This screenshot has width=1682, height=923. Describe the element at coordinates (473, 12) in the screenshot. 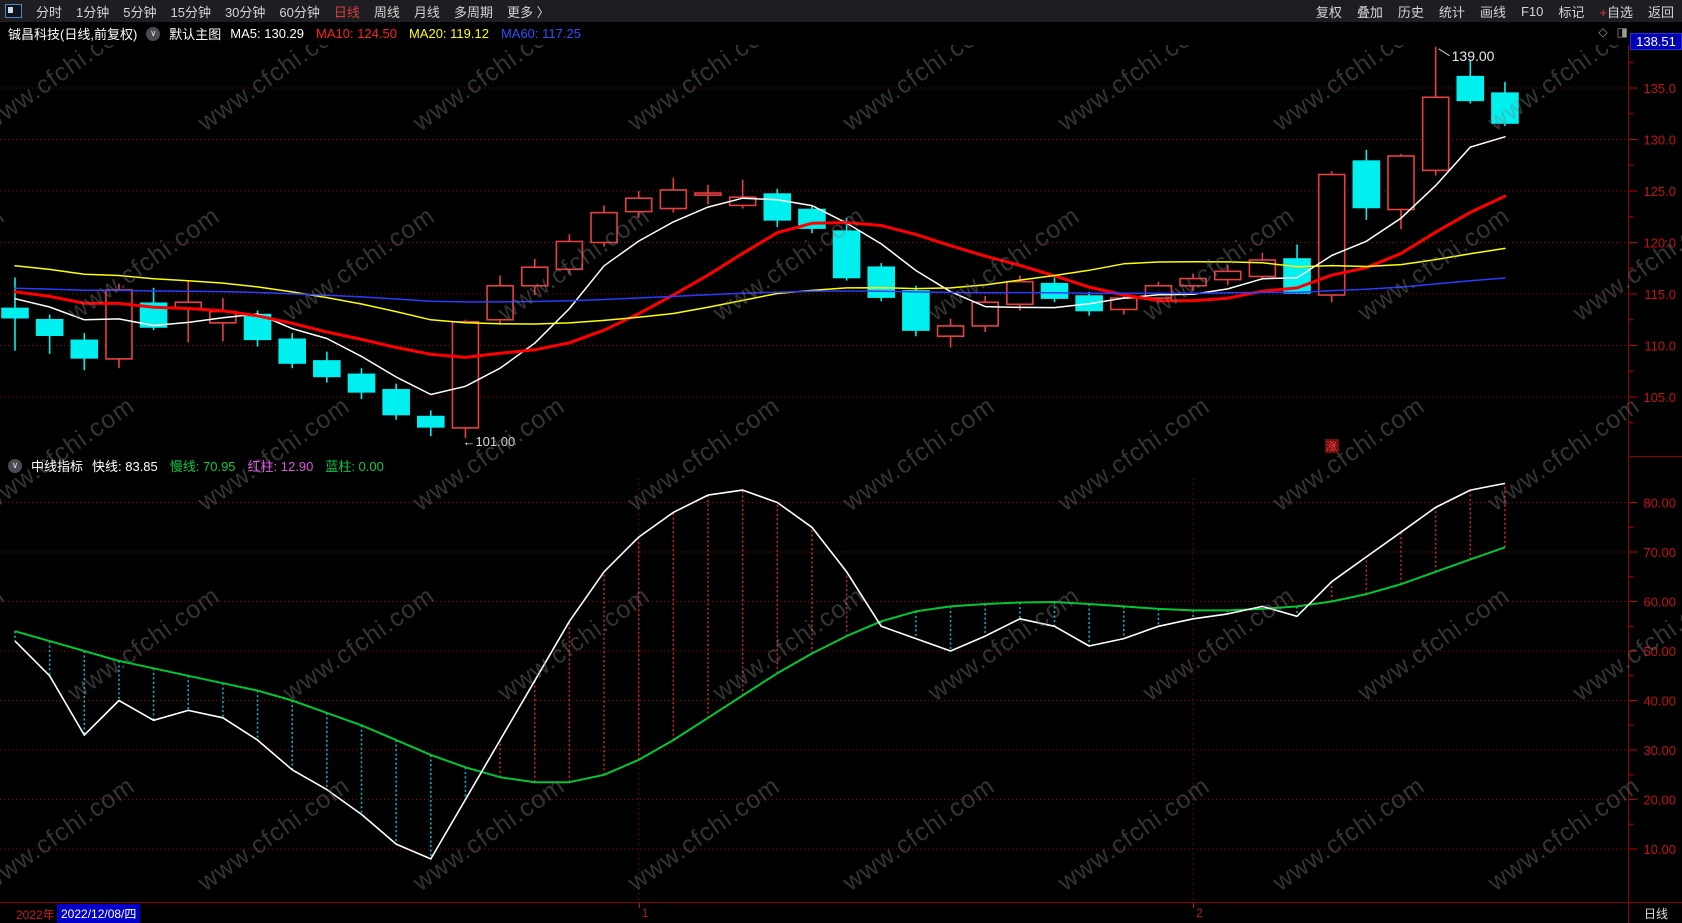

I see `period-tab: 多周期` at that location.